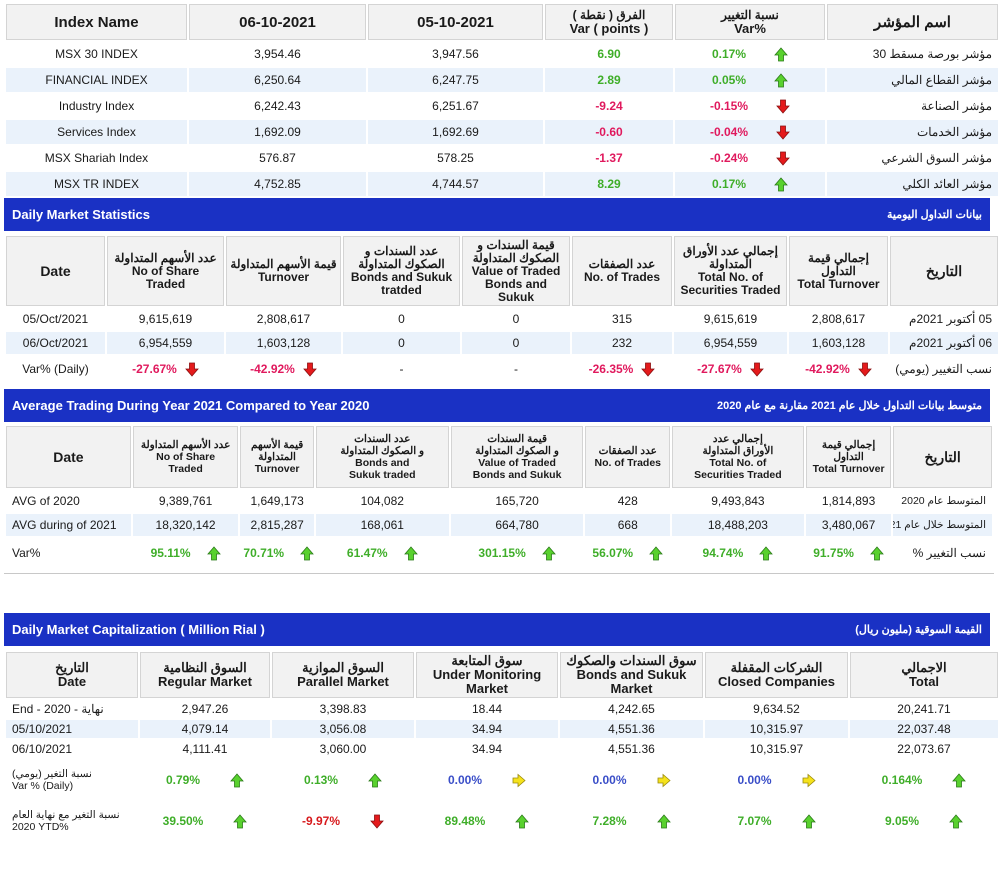  I want to click on index-name-value: FINANCIAL INDEX, so click(96, 80).